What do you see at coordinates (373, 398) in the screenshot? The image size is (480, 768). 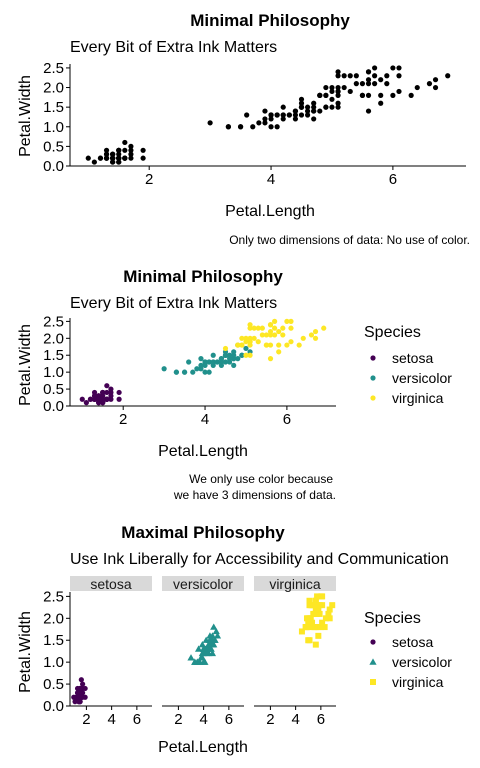 I see `legend-key-virginica` at bounding box center [373, 398].